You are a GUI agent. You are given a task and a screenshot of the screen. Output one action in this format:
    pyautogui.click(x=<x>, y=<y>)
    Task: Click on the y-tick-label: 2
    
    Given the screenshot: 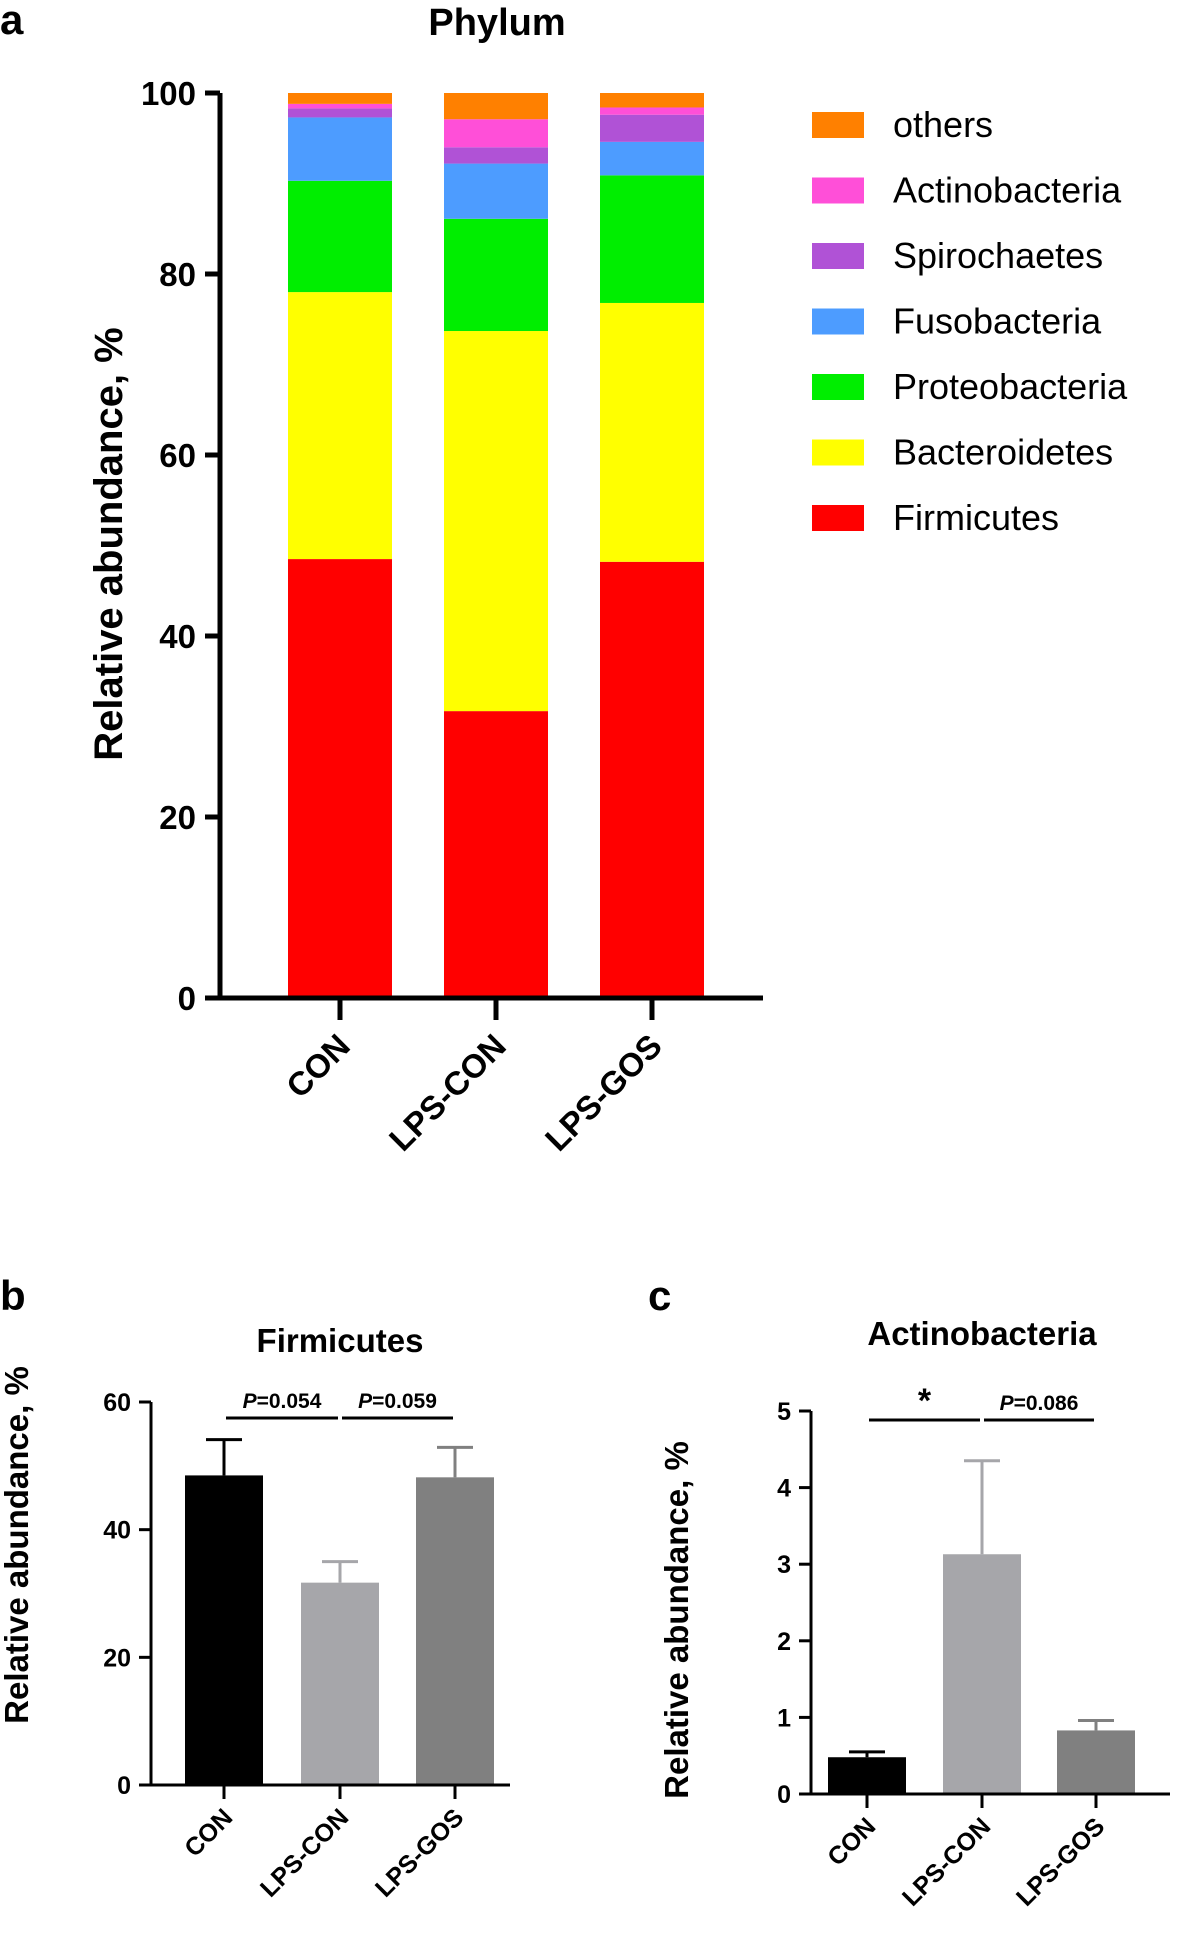 What is the action you would take?
    pyautogui.click(x=784, y=1642)
    